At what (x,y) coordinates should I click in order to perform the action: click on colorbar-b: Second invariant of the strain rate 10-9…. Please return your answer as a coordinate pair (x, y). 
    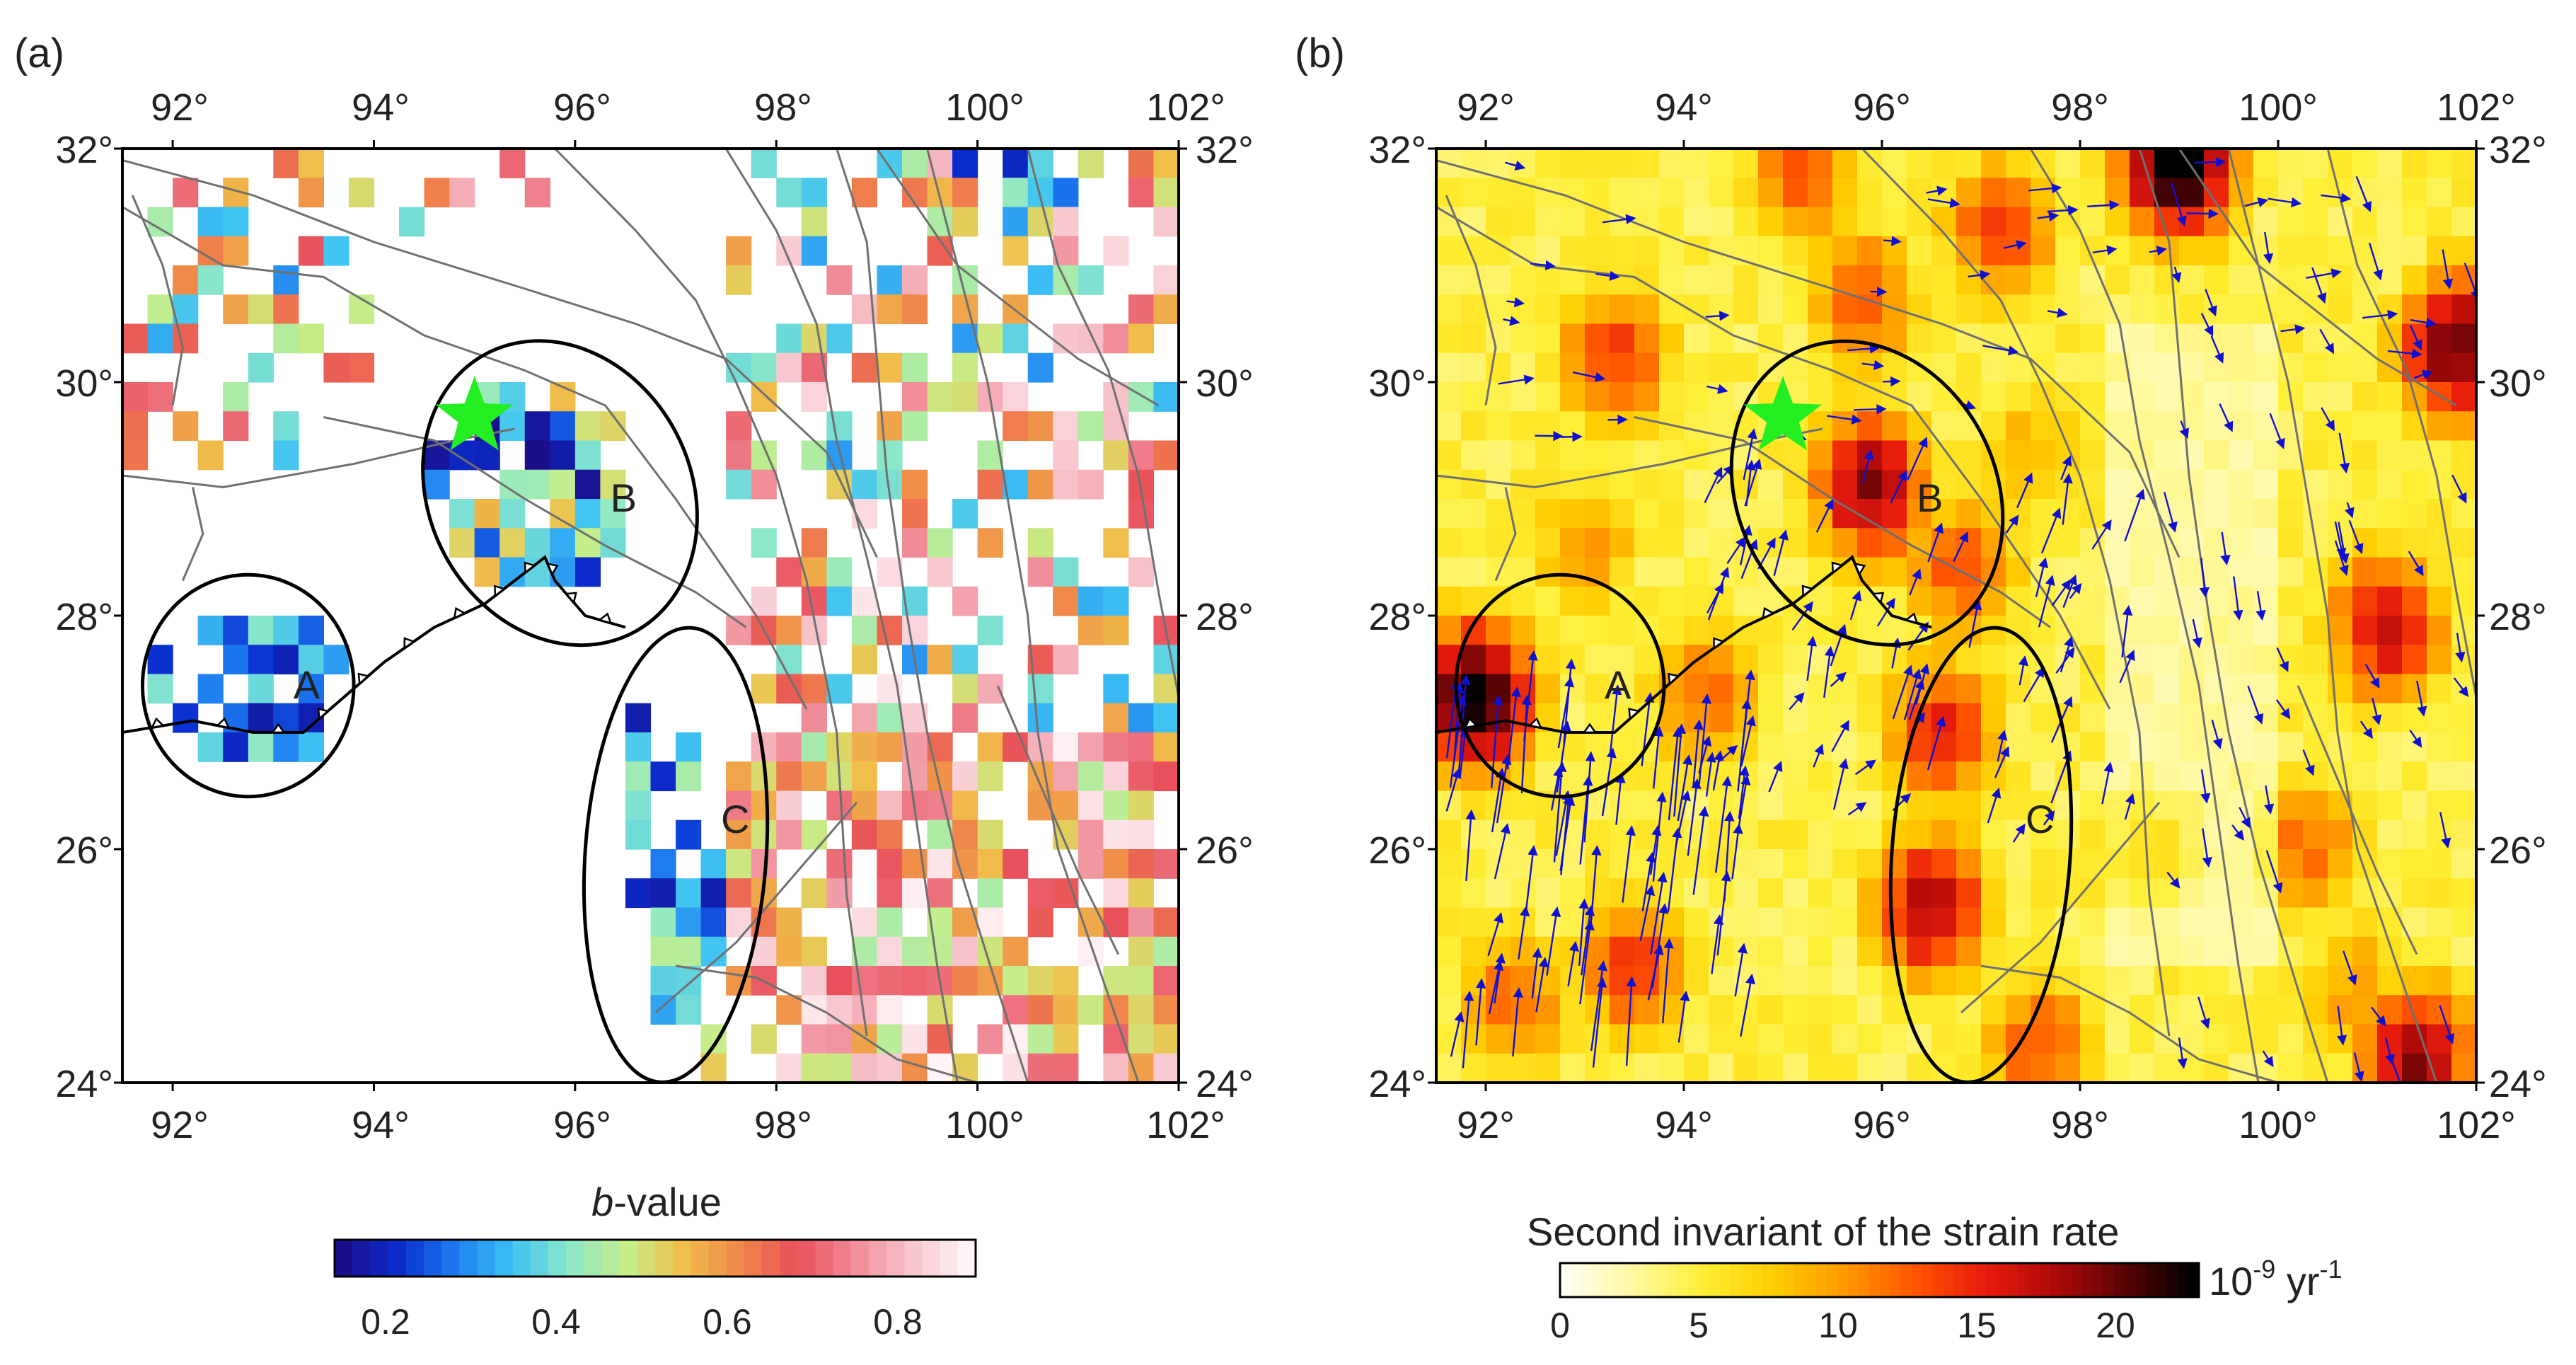
    Looking at the image, I should click on (1935, 1277).